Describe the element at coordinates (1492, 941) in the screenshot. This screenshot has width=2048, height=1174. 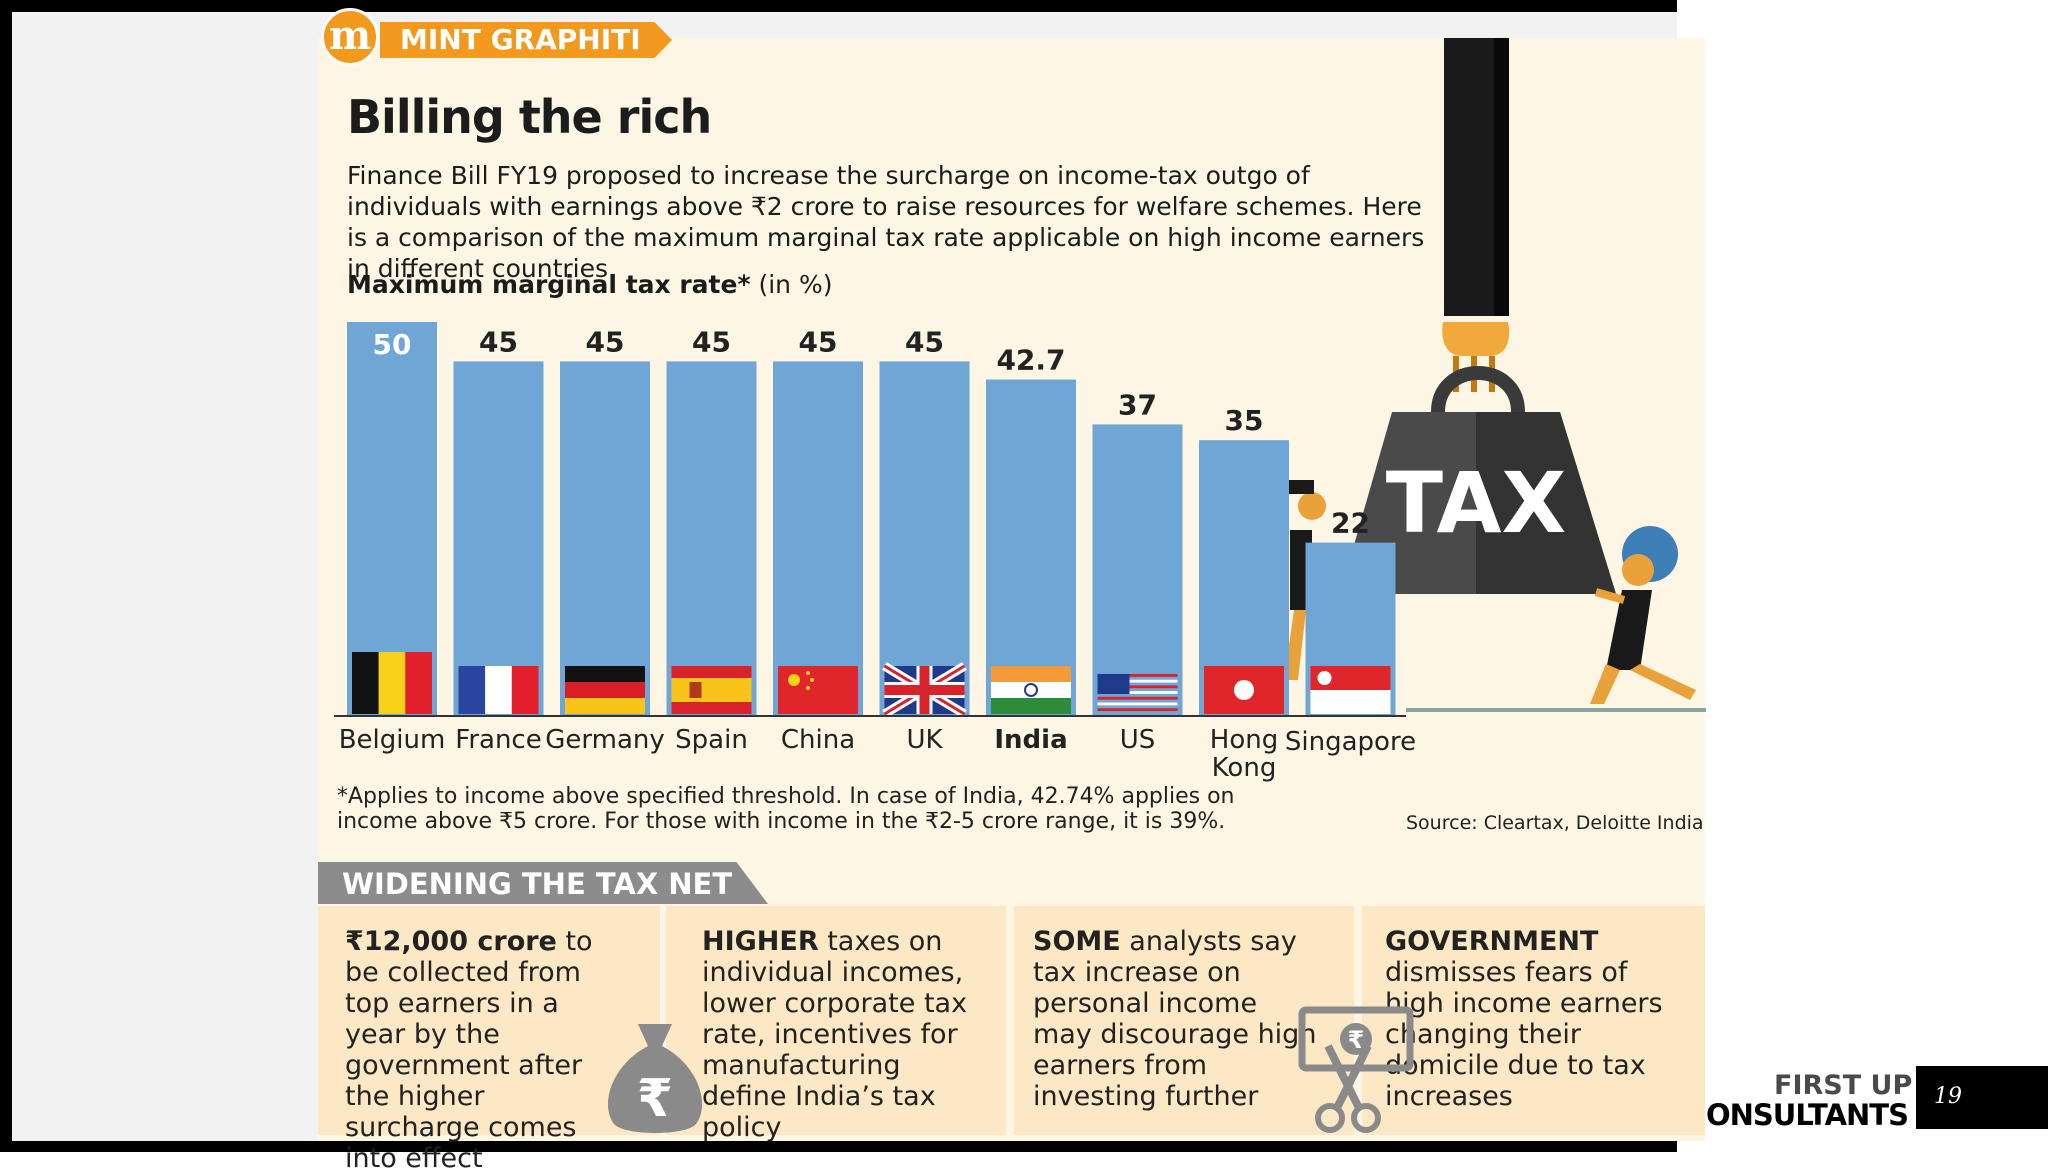
I see `info-bold-4: GOVERNMENT` at that location.